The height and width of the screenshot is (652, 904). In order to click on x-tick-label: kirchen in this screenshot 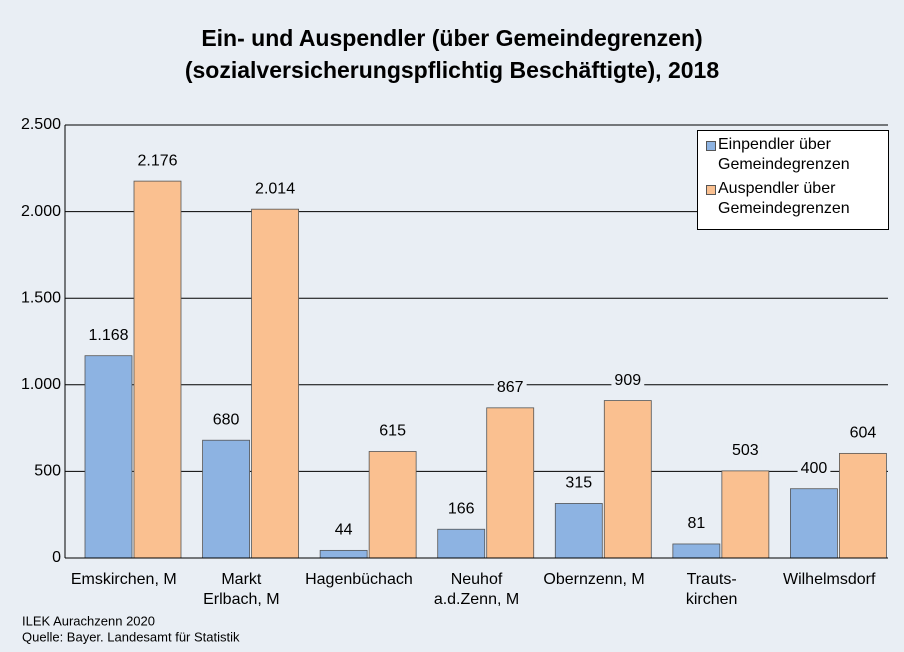, I will do `click(712, 599)`.